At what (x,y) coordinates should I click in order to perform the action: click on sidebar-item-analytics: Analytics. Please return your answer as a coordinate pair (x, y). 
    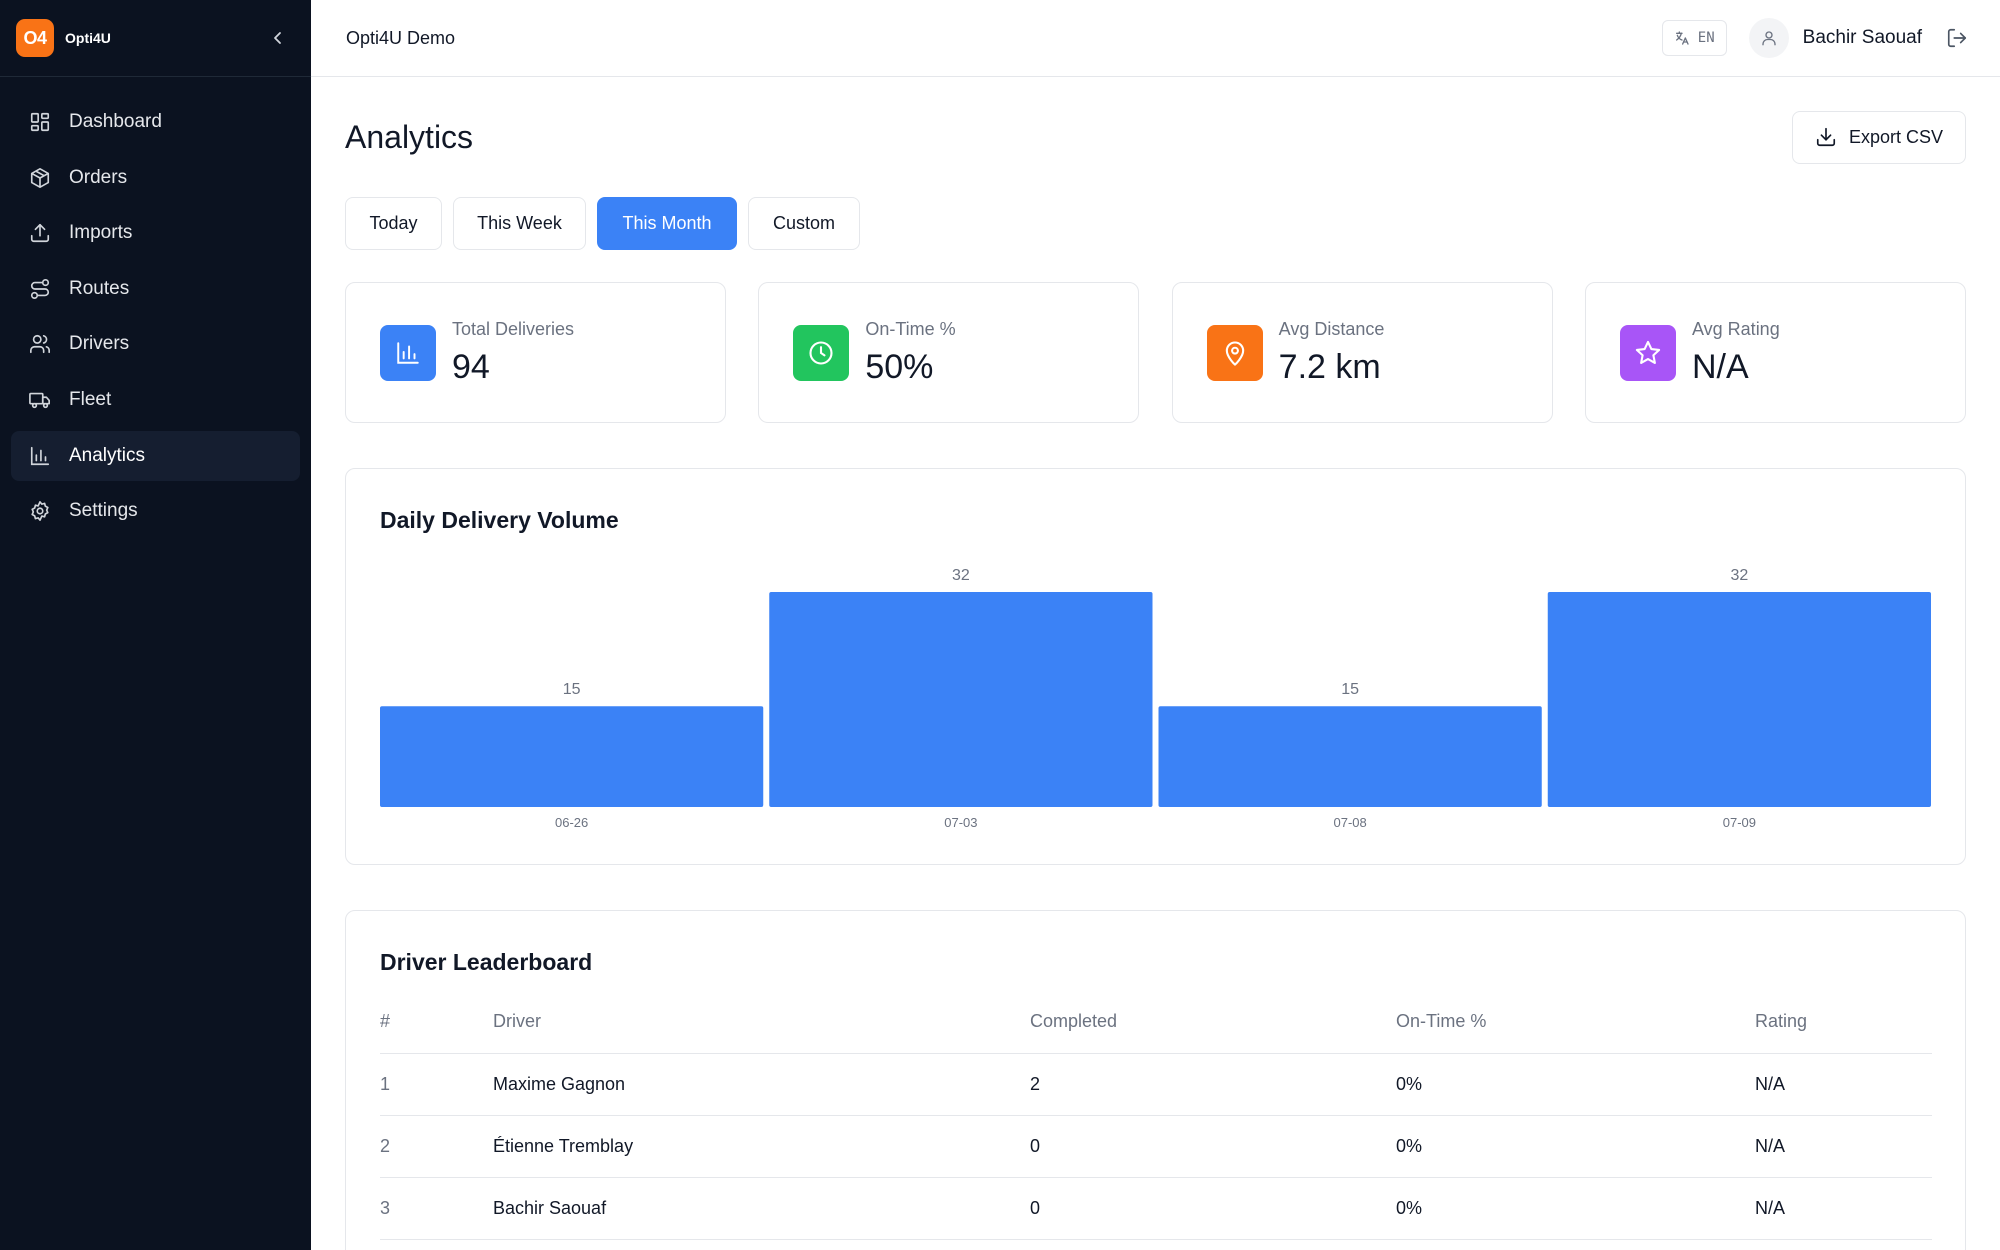
    Looking at the image, I should click on (155, 455).